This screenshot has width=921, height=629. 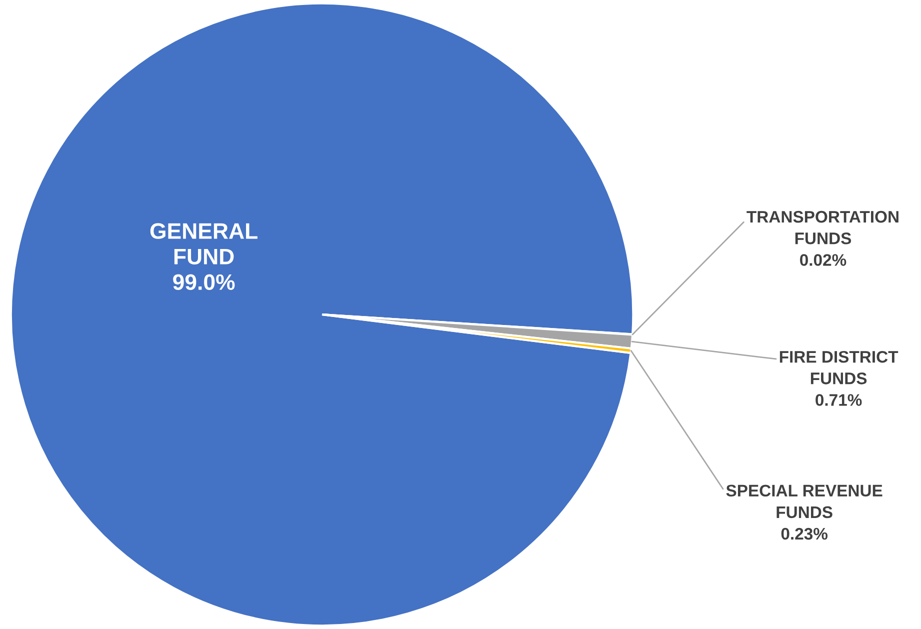 I want to click on data-label: 0.71%, so click(x=839, y=400).